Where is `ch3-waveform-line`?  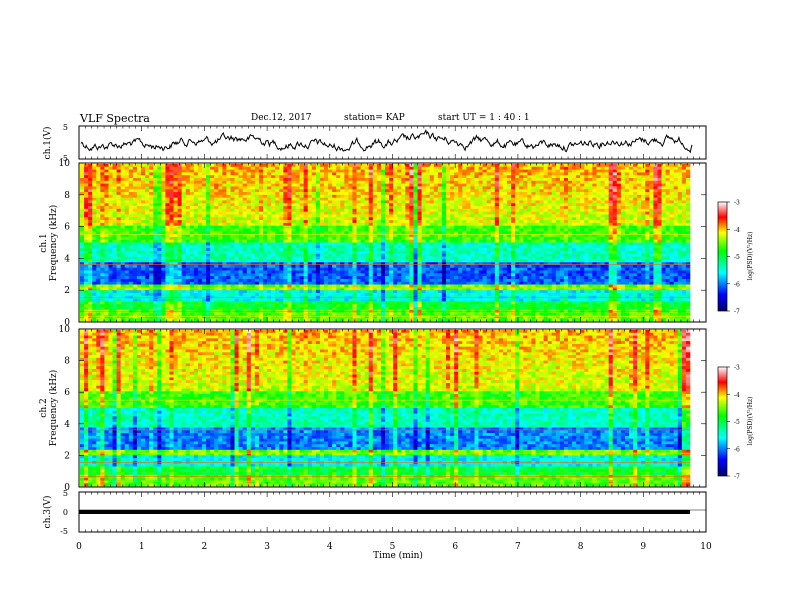 ch3-waveform-line is located at coordinates (384, 512).